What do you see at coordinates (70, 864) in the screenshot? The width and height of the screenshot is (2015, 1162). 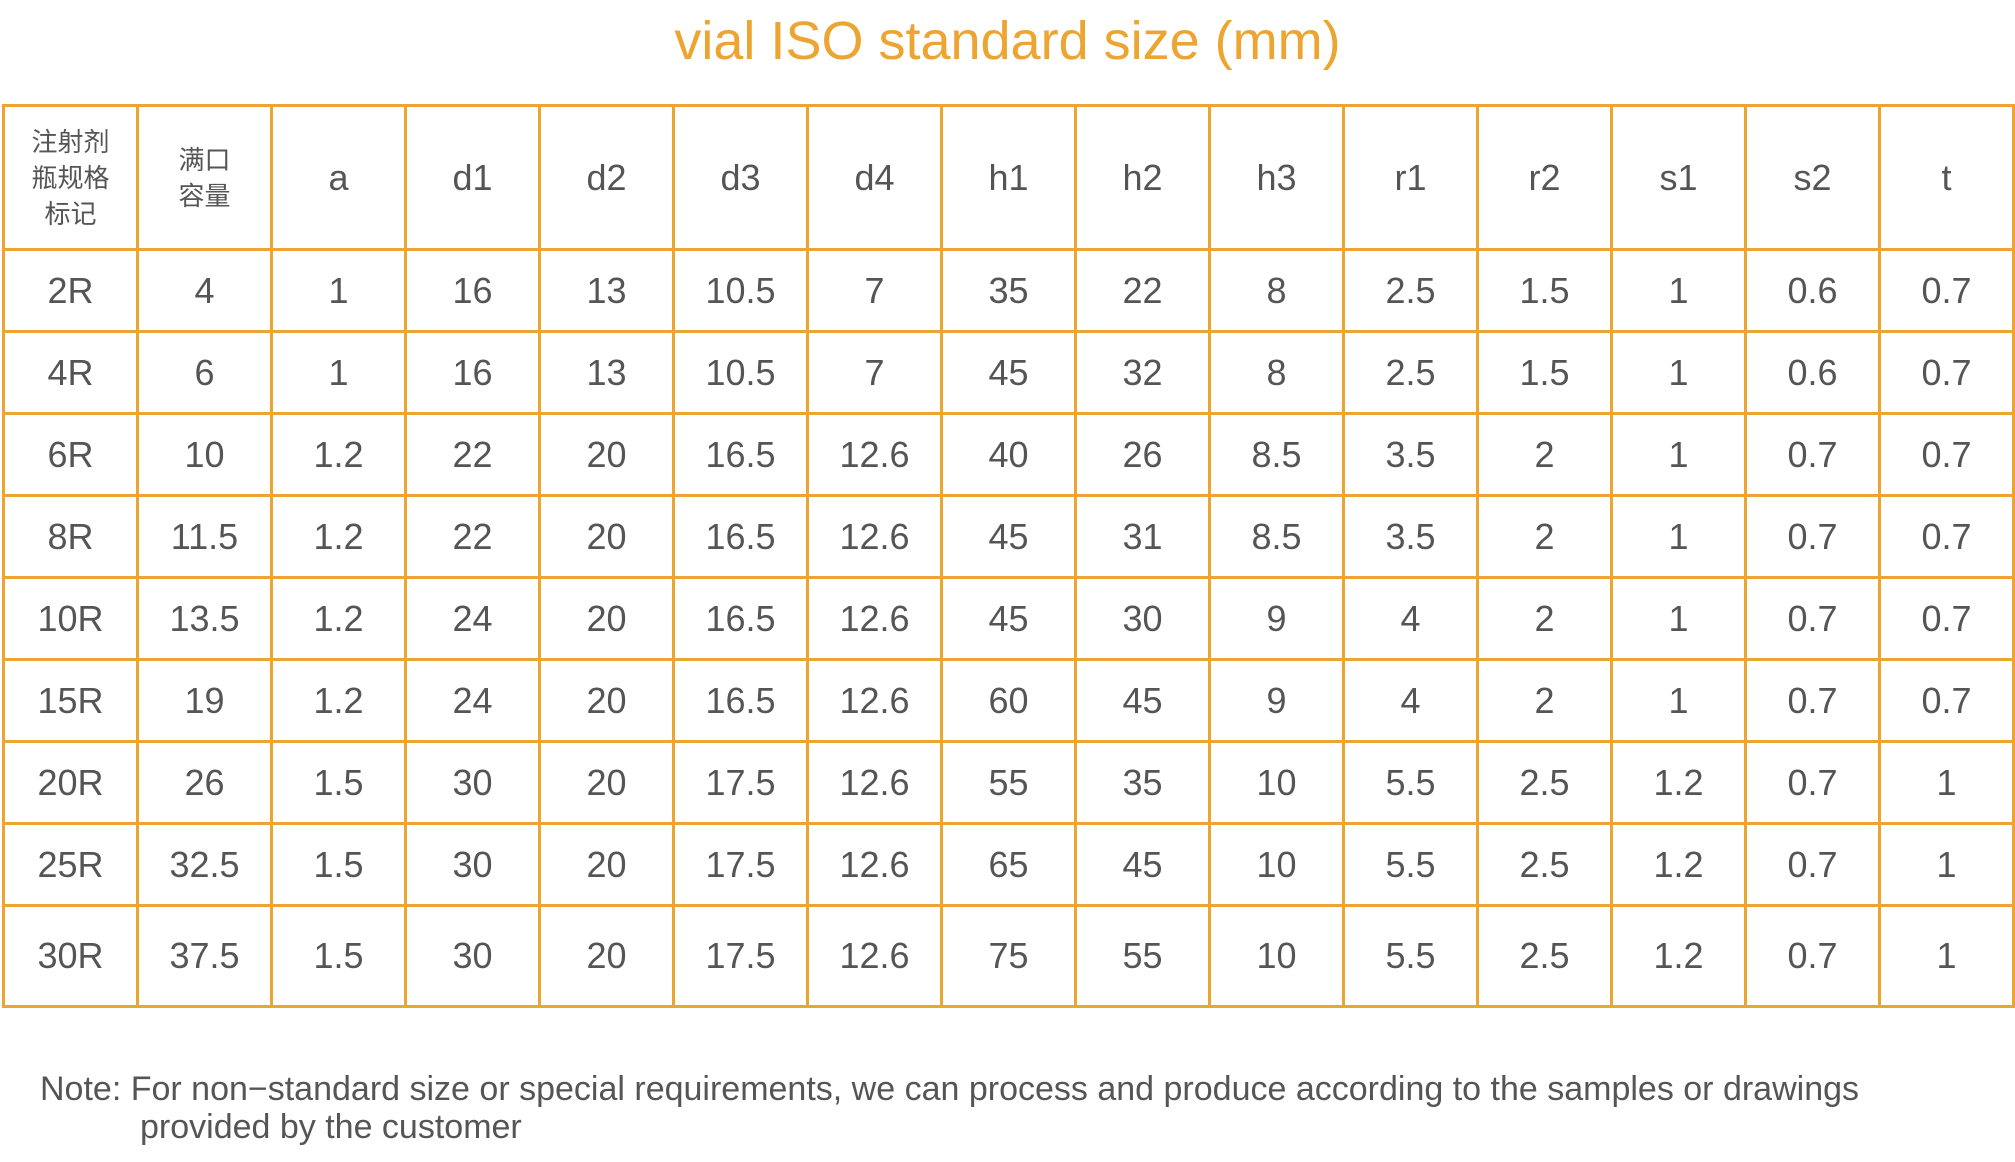 I see `table-cell: 25R` at bounding box center [70, 864].